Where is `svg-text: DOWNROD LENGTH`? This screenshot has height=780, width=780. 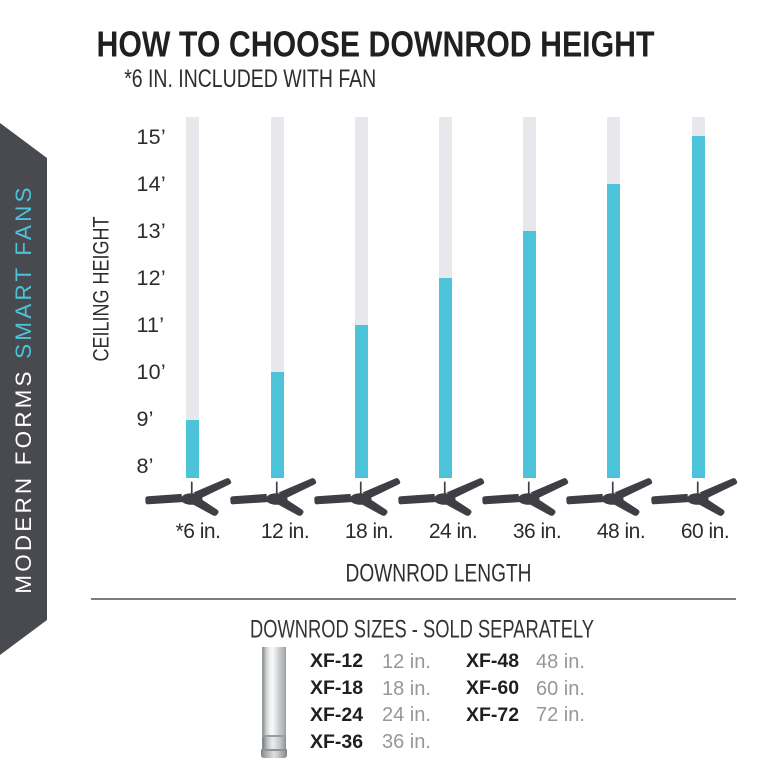
svg-text: DOWNROD LENGTH is located at coordinates (439, 574).